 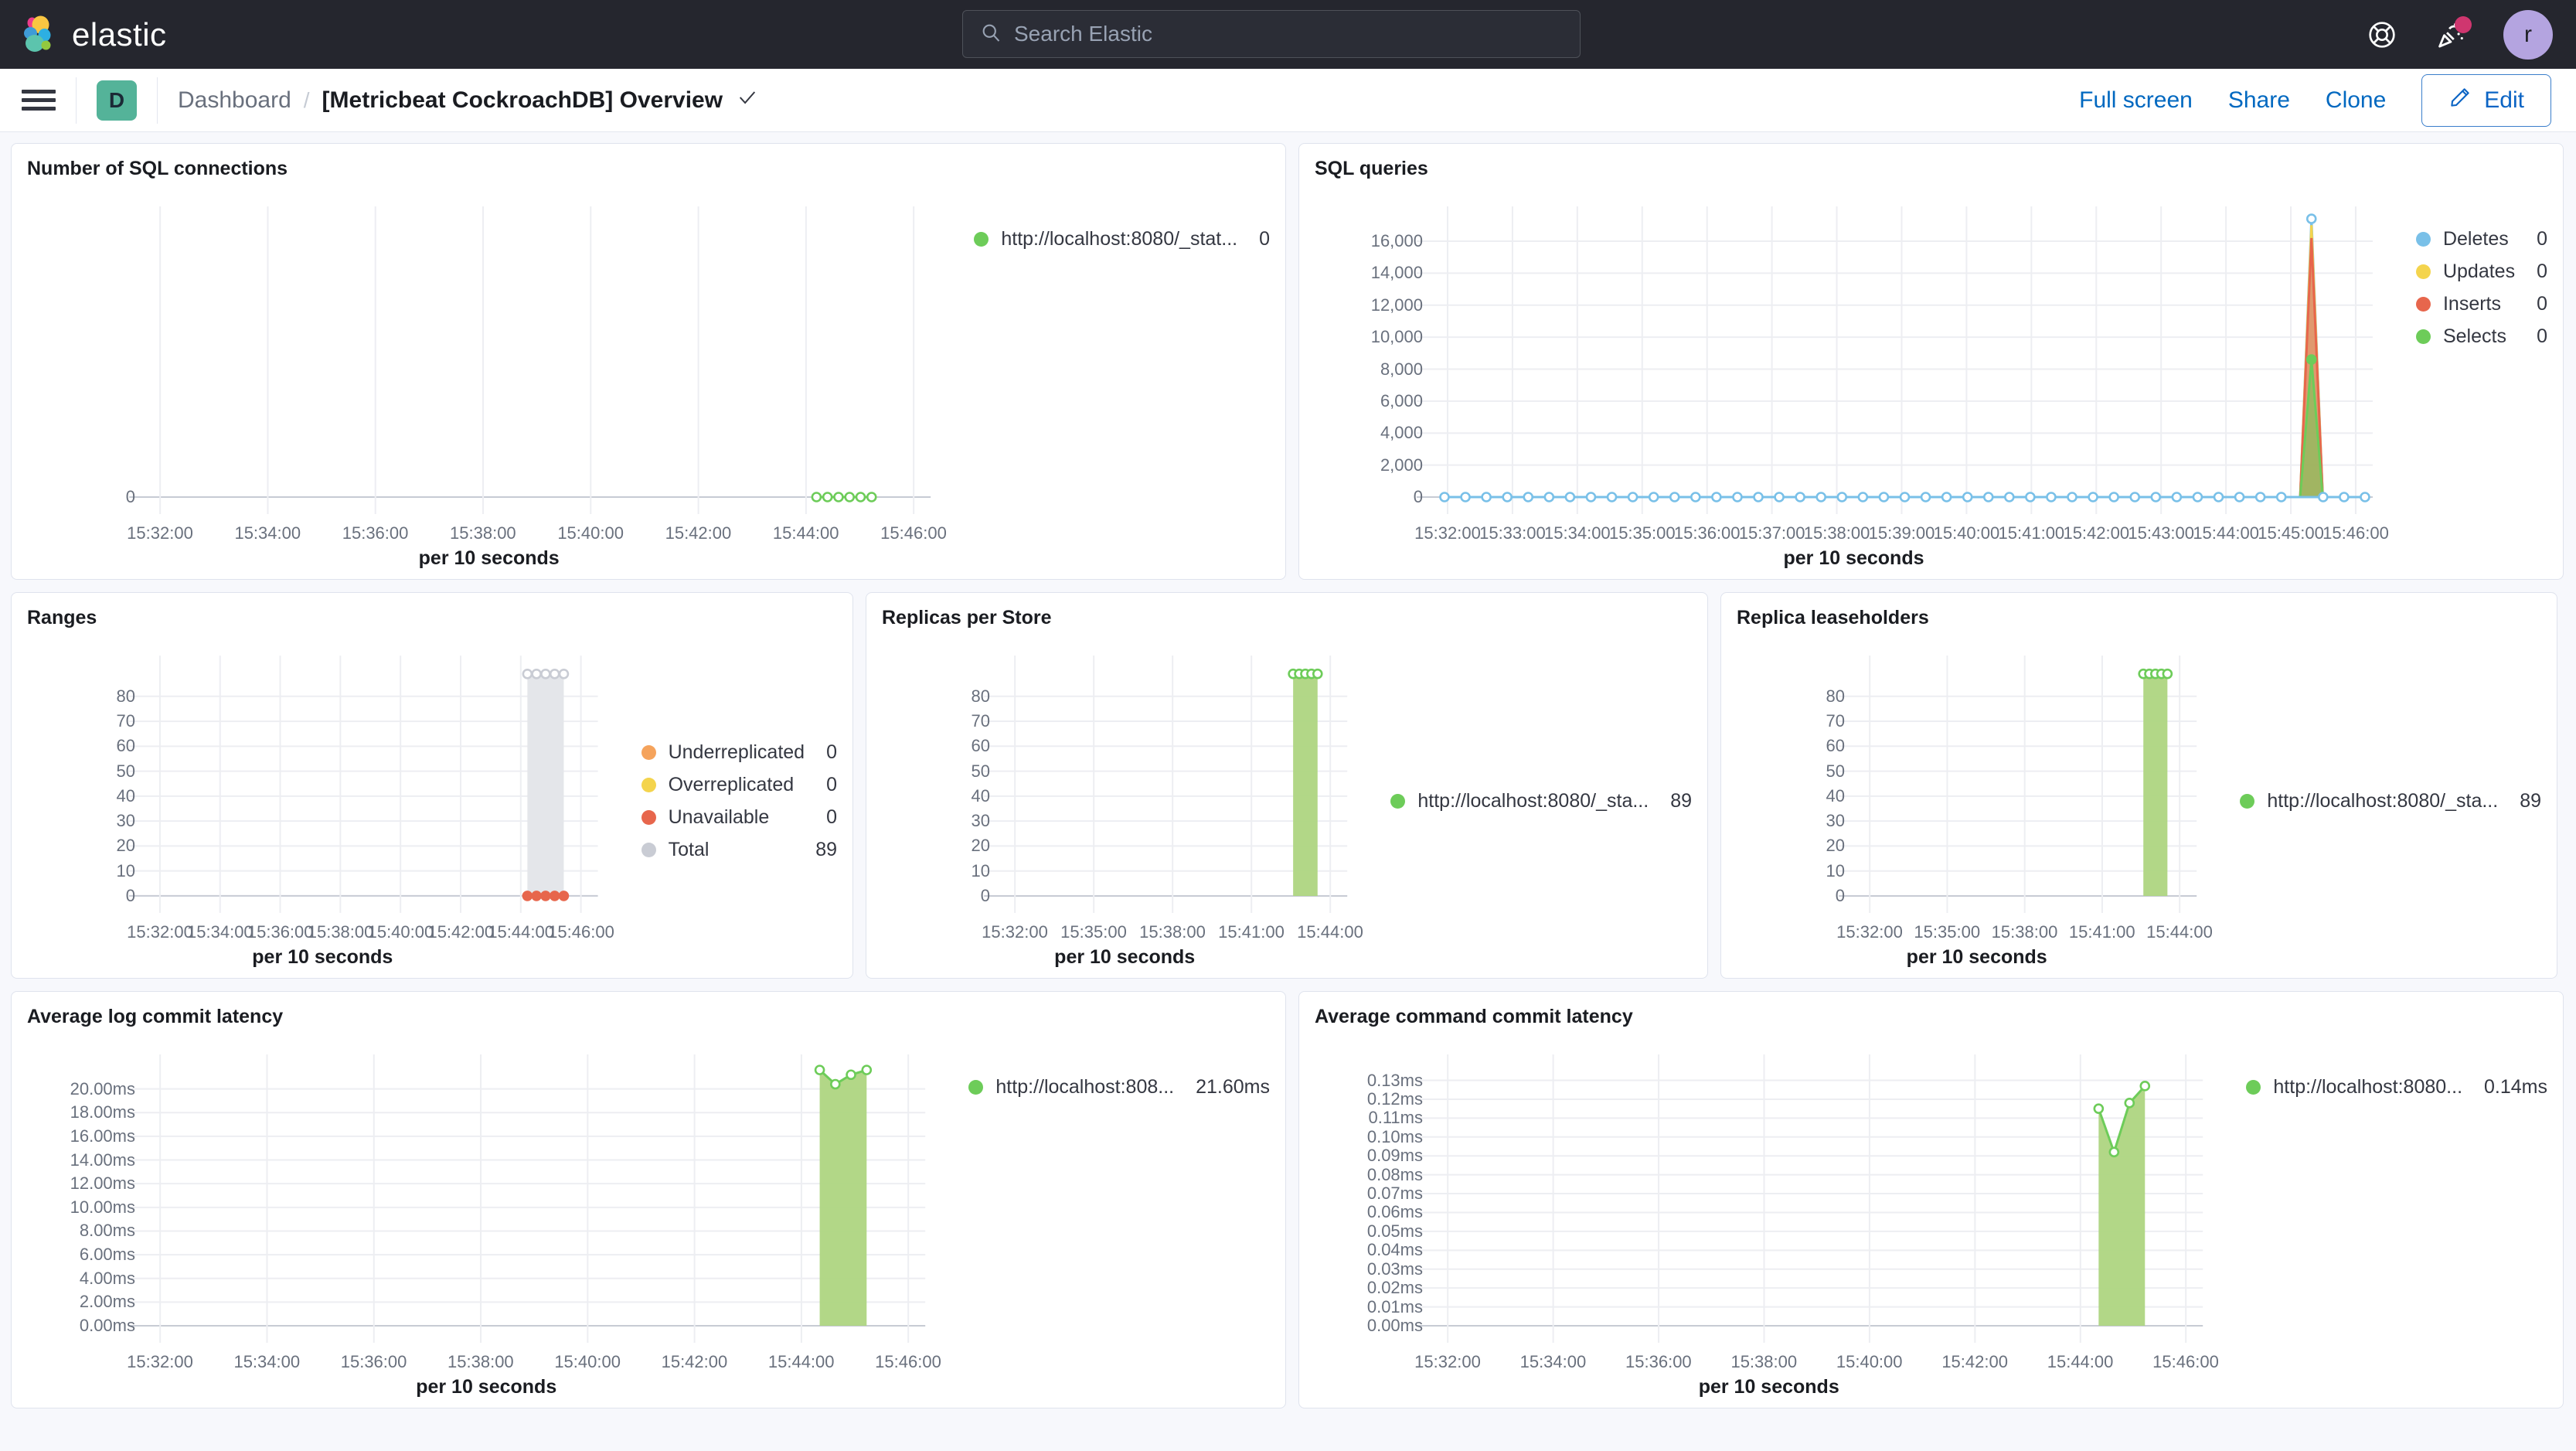 I want to click on legend-label: Deletes, so click(x=2475, y=239).